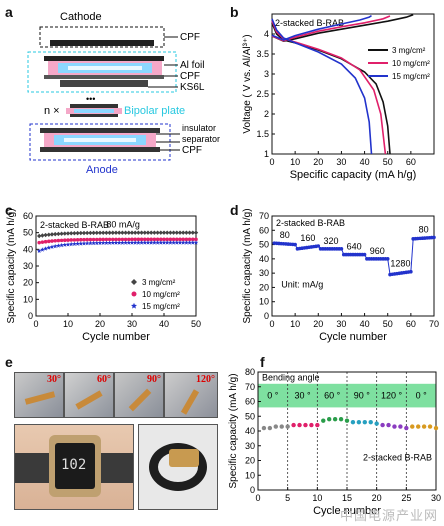 The height and width of the screenshot is (526, 444). Describe the element at coordinates (318, 324) in the screenshot. I see `chart-d-xtick-label-2: 20` at that location.